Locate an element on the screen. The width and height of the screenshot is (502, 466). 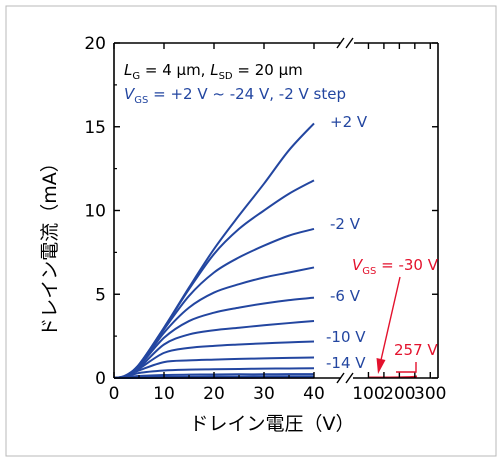
series-label: -2 V is located at coordinates (345, 224).